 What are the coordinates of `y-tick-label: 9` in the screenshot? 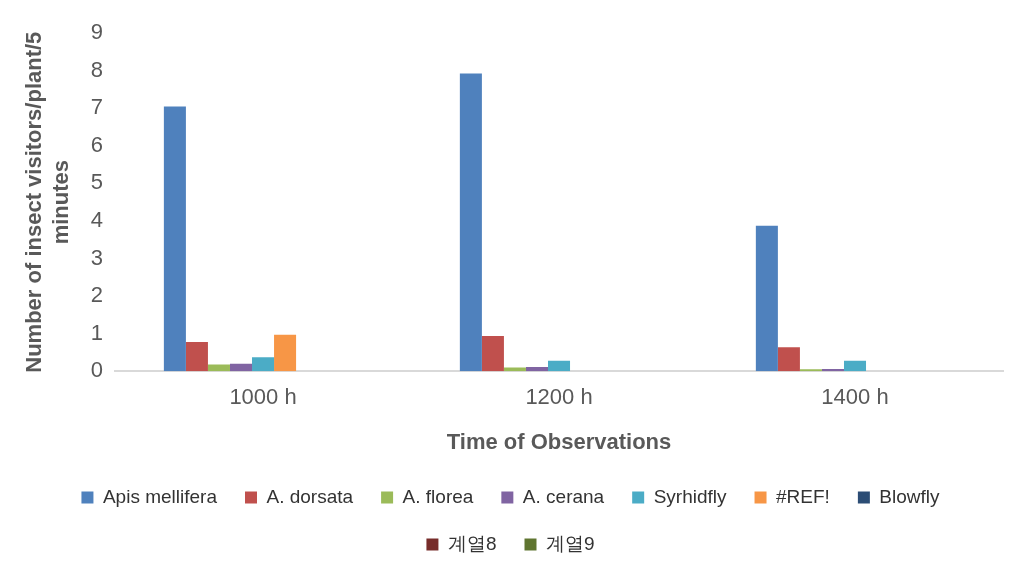 It's located at (97, 32).